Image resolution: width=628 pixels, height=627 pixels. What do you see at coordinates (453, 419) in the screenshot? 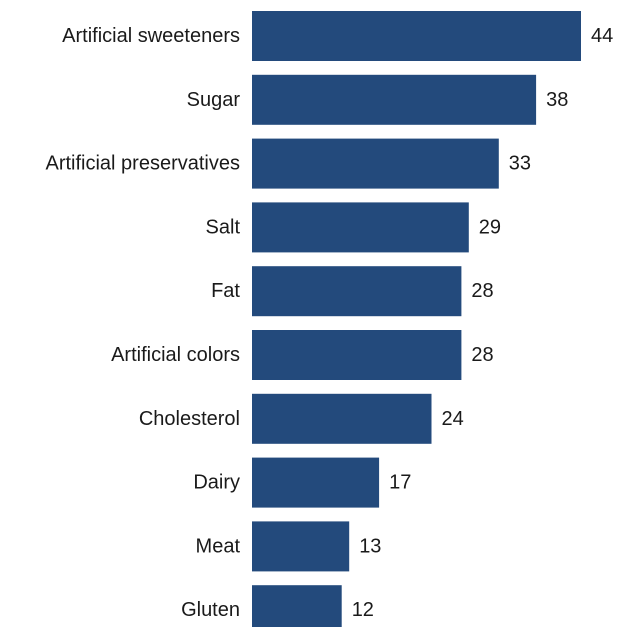
I see `value-label: 24` at bounding box center [453, 419].